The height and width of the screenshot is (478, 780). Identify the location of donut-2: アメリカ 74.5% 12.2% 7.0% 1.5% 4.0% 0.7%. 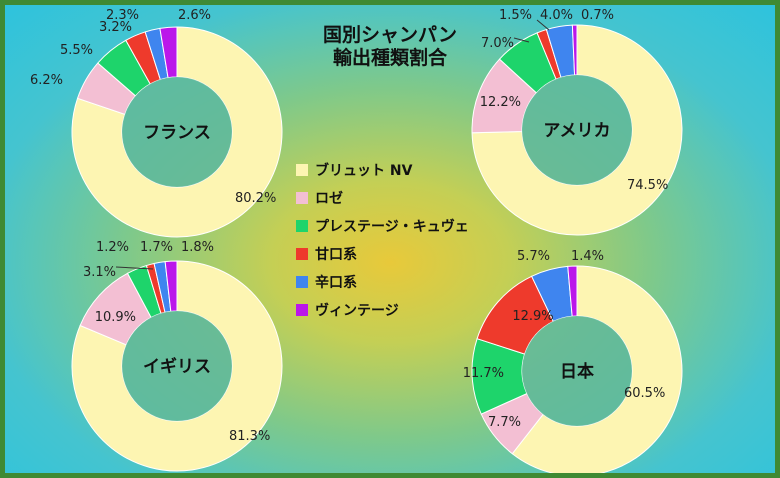
(577, 122).